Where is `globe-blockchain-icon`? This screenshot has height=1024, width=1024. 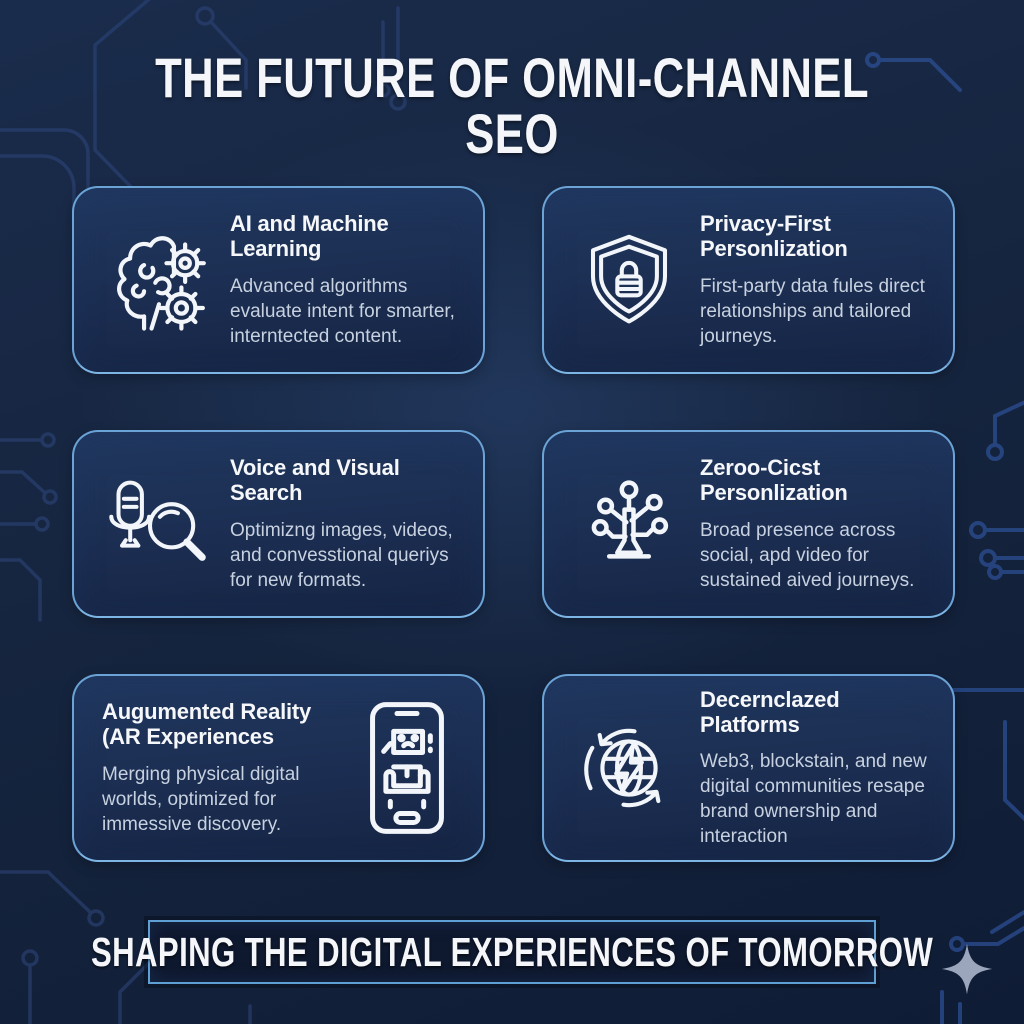
globe-blockchain-icon is located at coordinates (629, 768).